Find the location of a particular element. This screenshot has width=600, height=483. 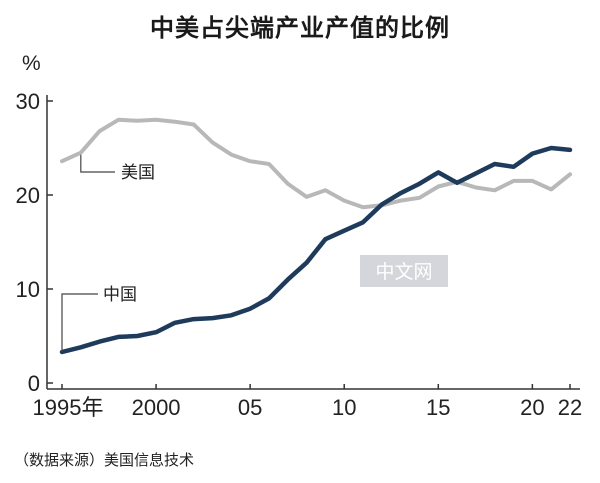

y-tick-label: 0 is located at coordinates (34, 383).